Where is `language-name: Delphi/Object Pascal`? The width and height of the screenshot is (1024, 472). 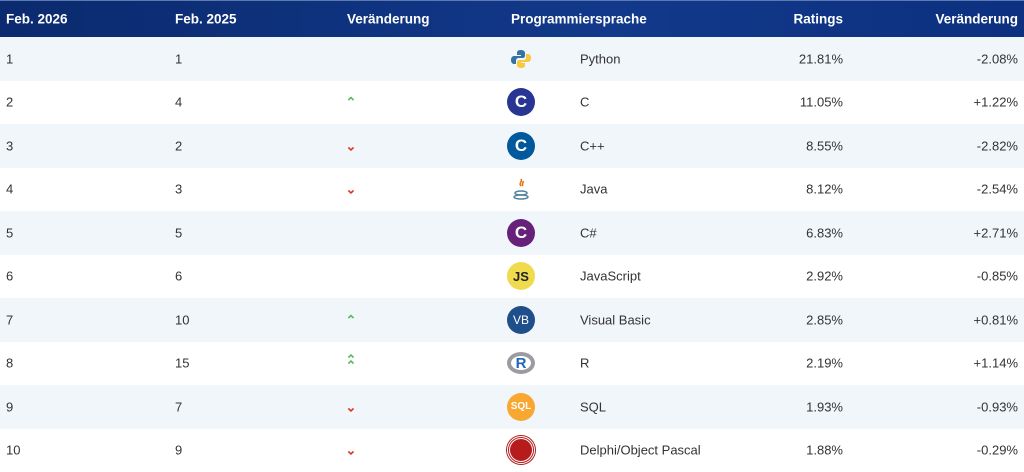 language-name: Delphi/Object Pascal is located at coordinates (640, 450).